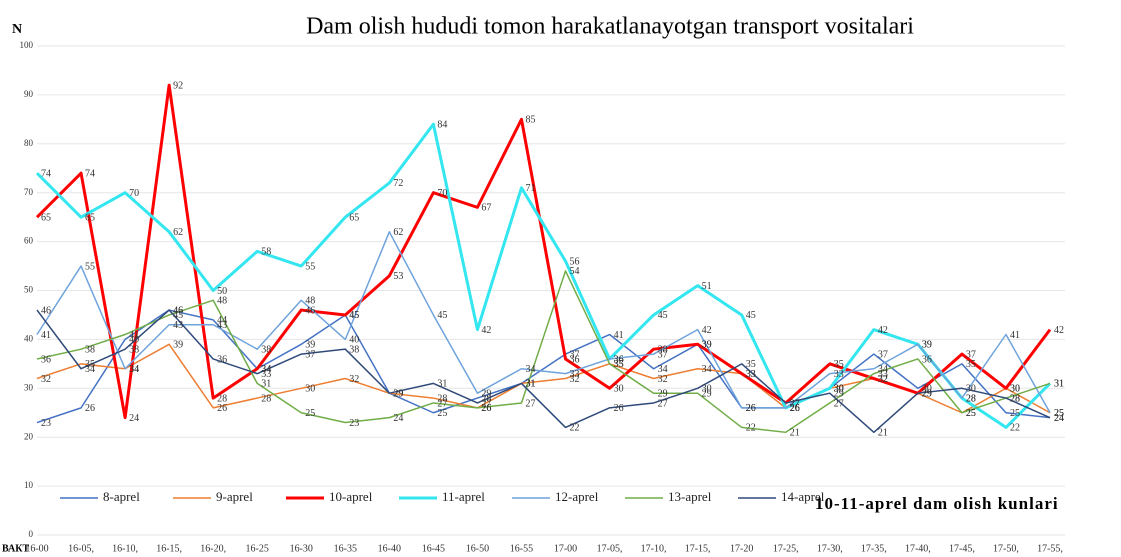 The height and width of the screenshot is (557, 1121). What do you see at coordinates (883, 433) in the screenshot?
I see `data-label: 21` at bounding box center [883, 433].